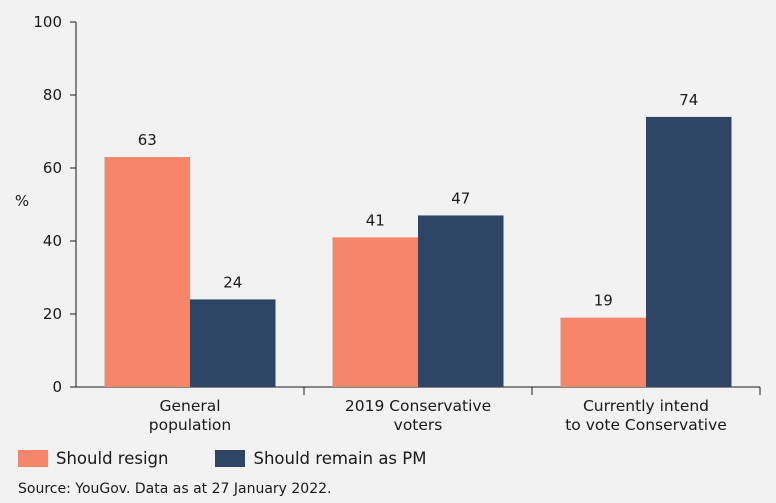  Describe the element at coordinates (33, 458) in the screenshot. I see `legend-swatch-resign` at that location.